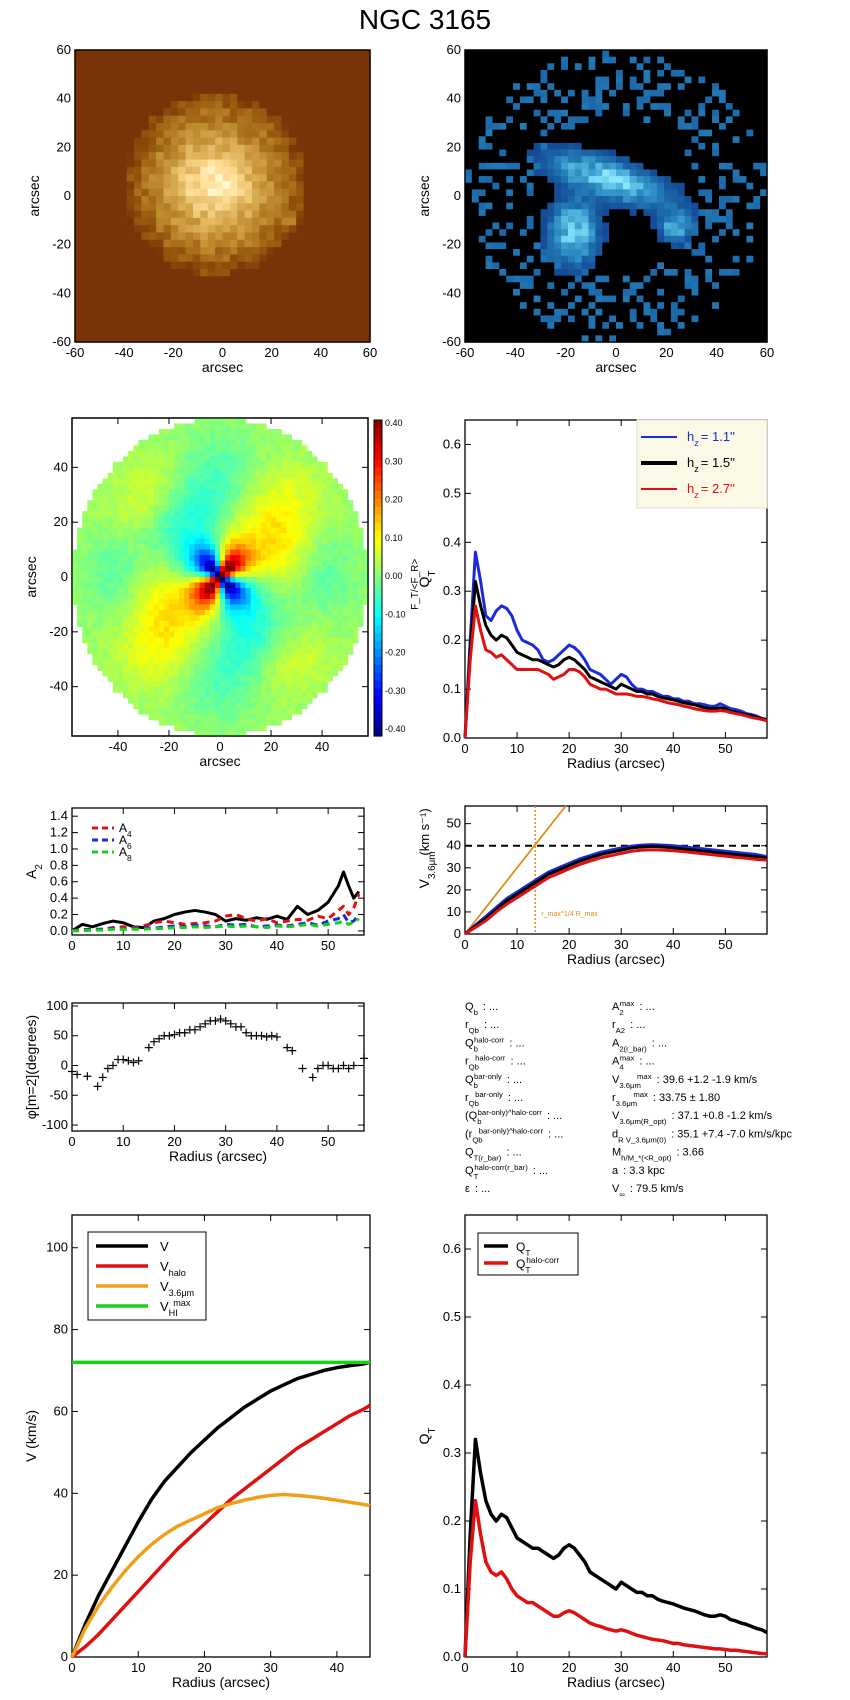 This screenshot has height=1700, width=850. Describe the element at coordinates (424, 195) in the screenshot. I see `y-axis-label: arcsec` at that location.